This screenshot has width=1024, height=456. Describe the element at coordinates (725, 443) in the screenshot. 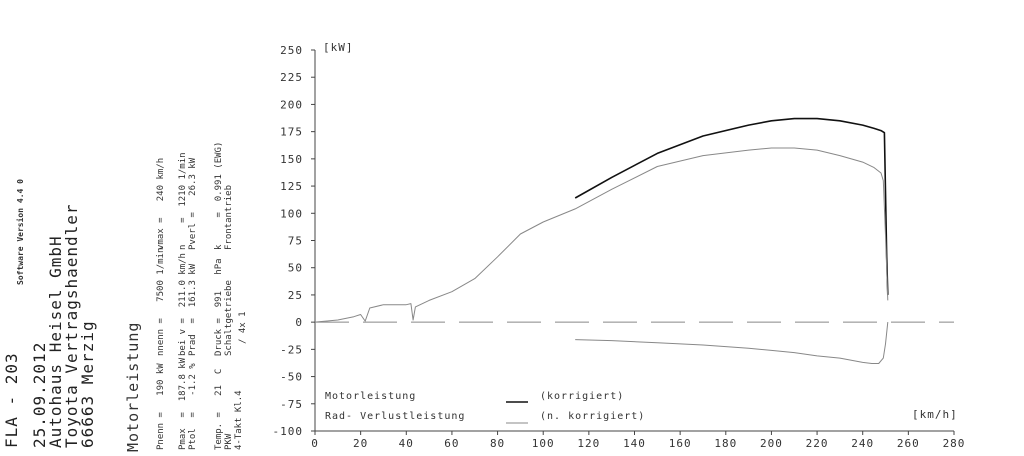

I see `x-tick-label: 180` at that location.